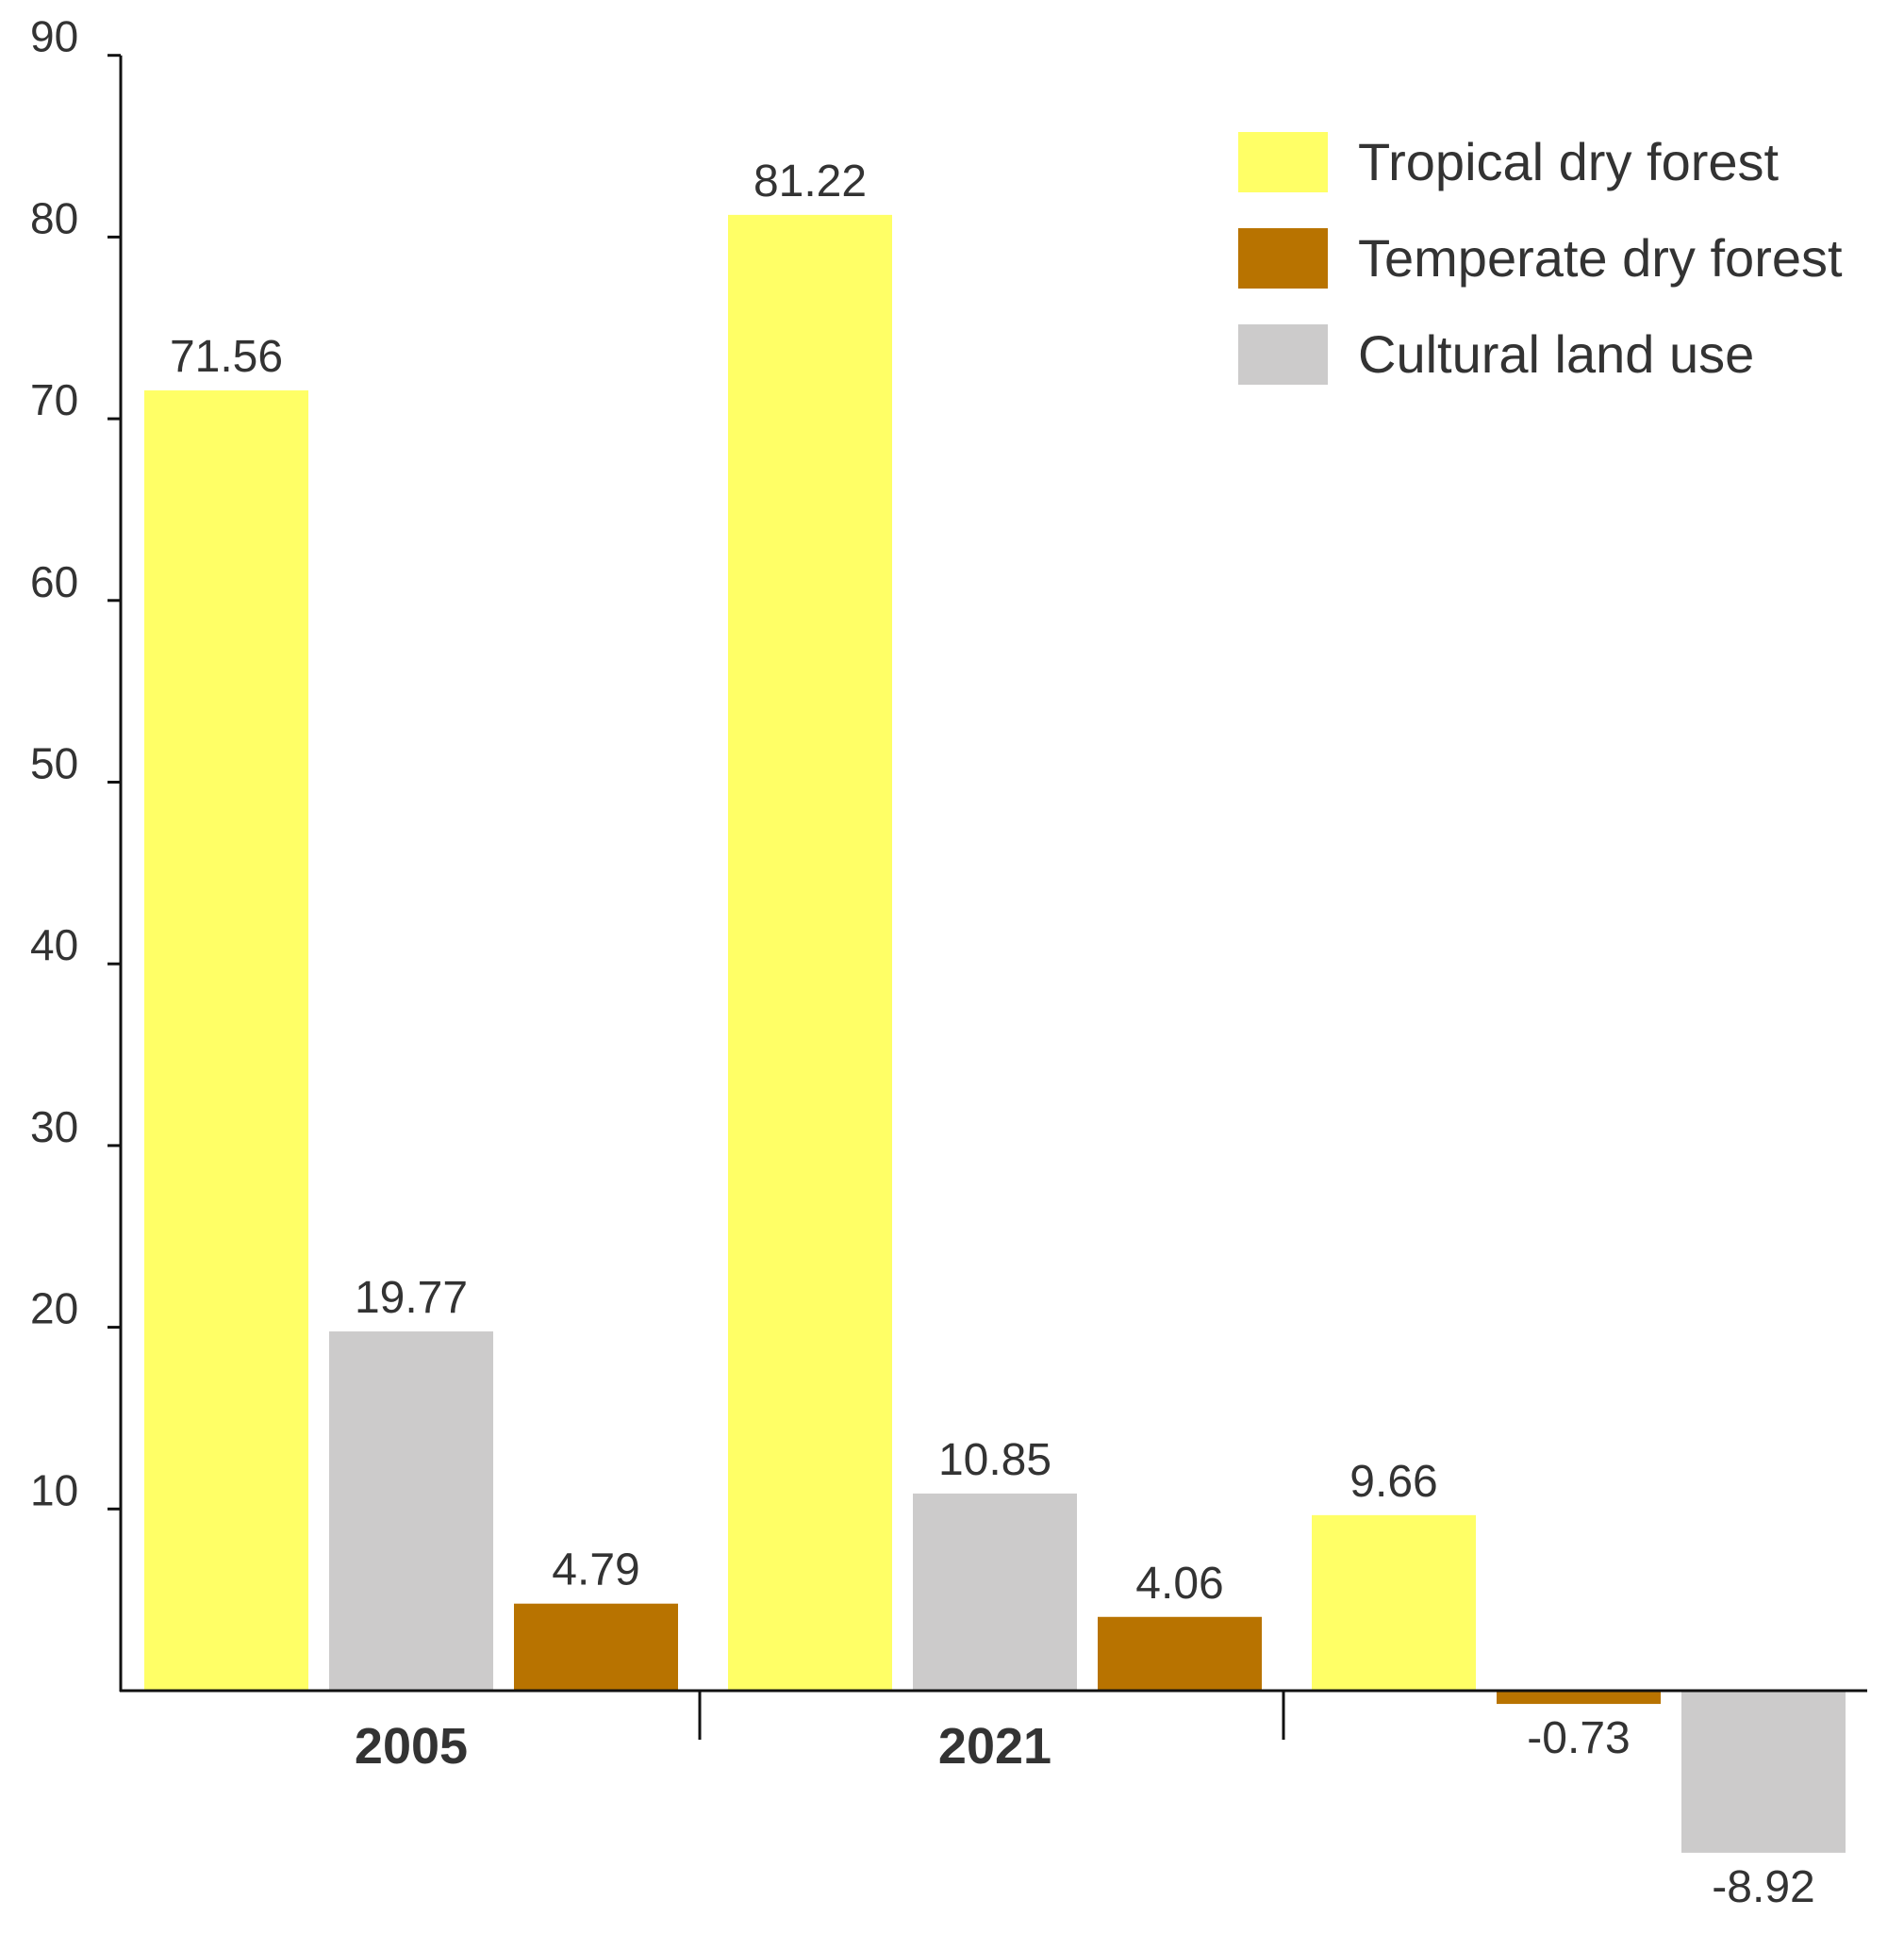 The image size is (1904, 1933). What do you see at coordinates (1393, 1482) in the screenshot?
I see `data-label: 9.66` at bounding box center [1393, 1482].